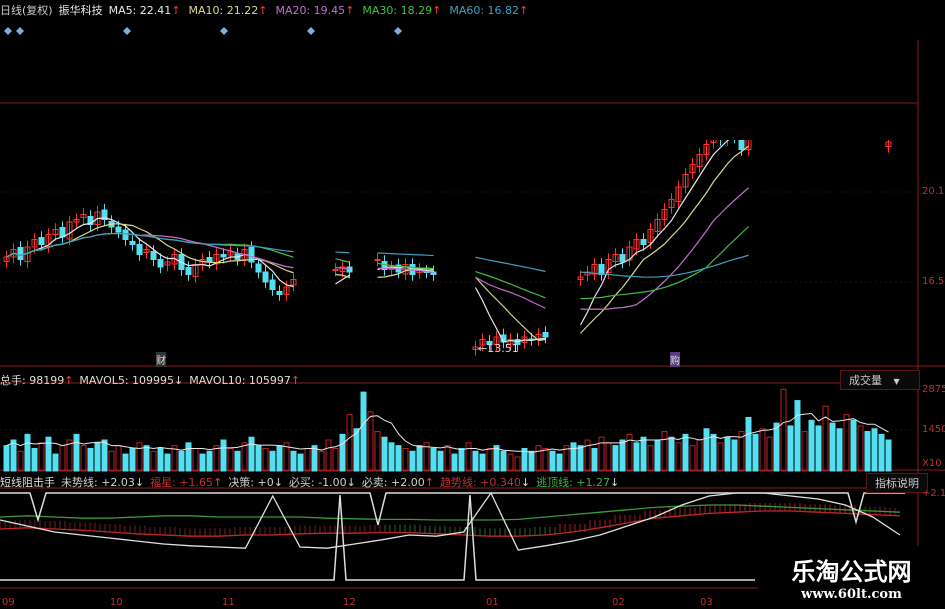 The width and height of the screenshot is (945, 609). I want to click on volume-indicator-selector: 成交量 ▼, so click(880, 380).